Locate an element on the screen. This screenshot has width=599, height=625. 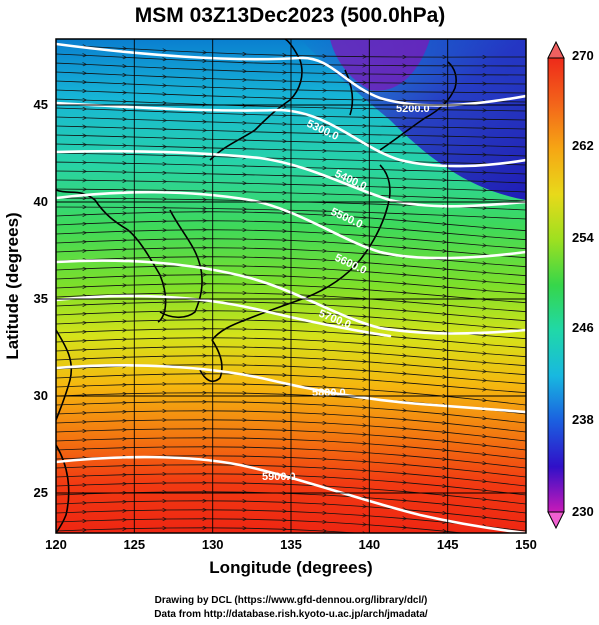
x-tick-label: 125 is located at coordinates (134, 544).